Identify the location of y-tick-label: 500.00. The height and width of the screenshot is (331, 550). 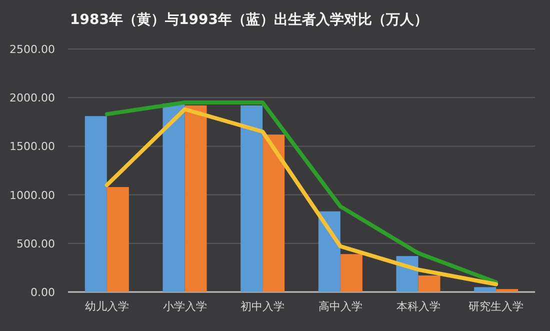
(35, 243).